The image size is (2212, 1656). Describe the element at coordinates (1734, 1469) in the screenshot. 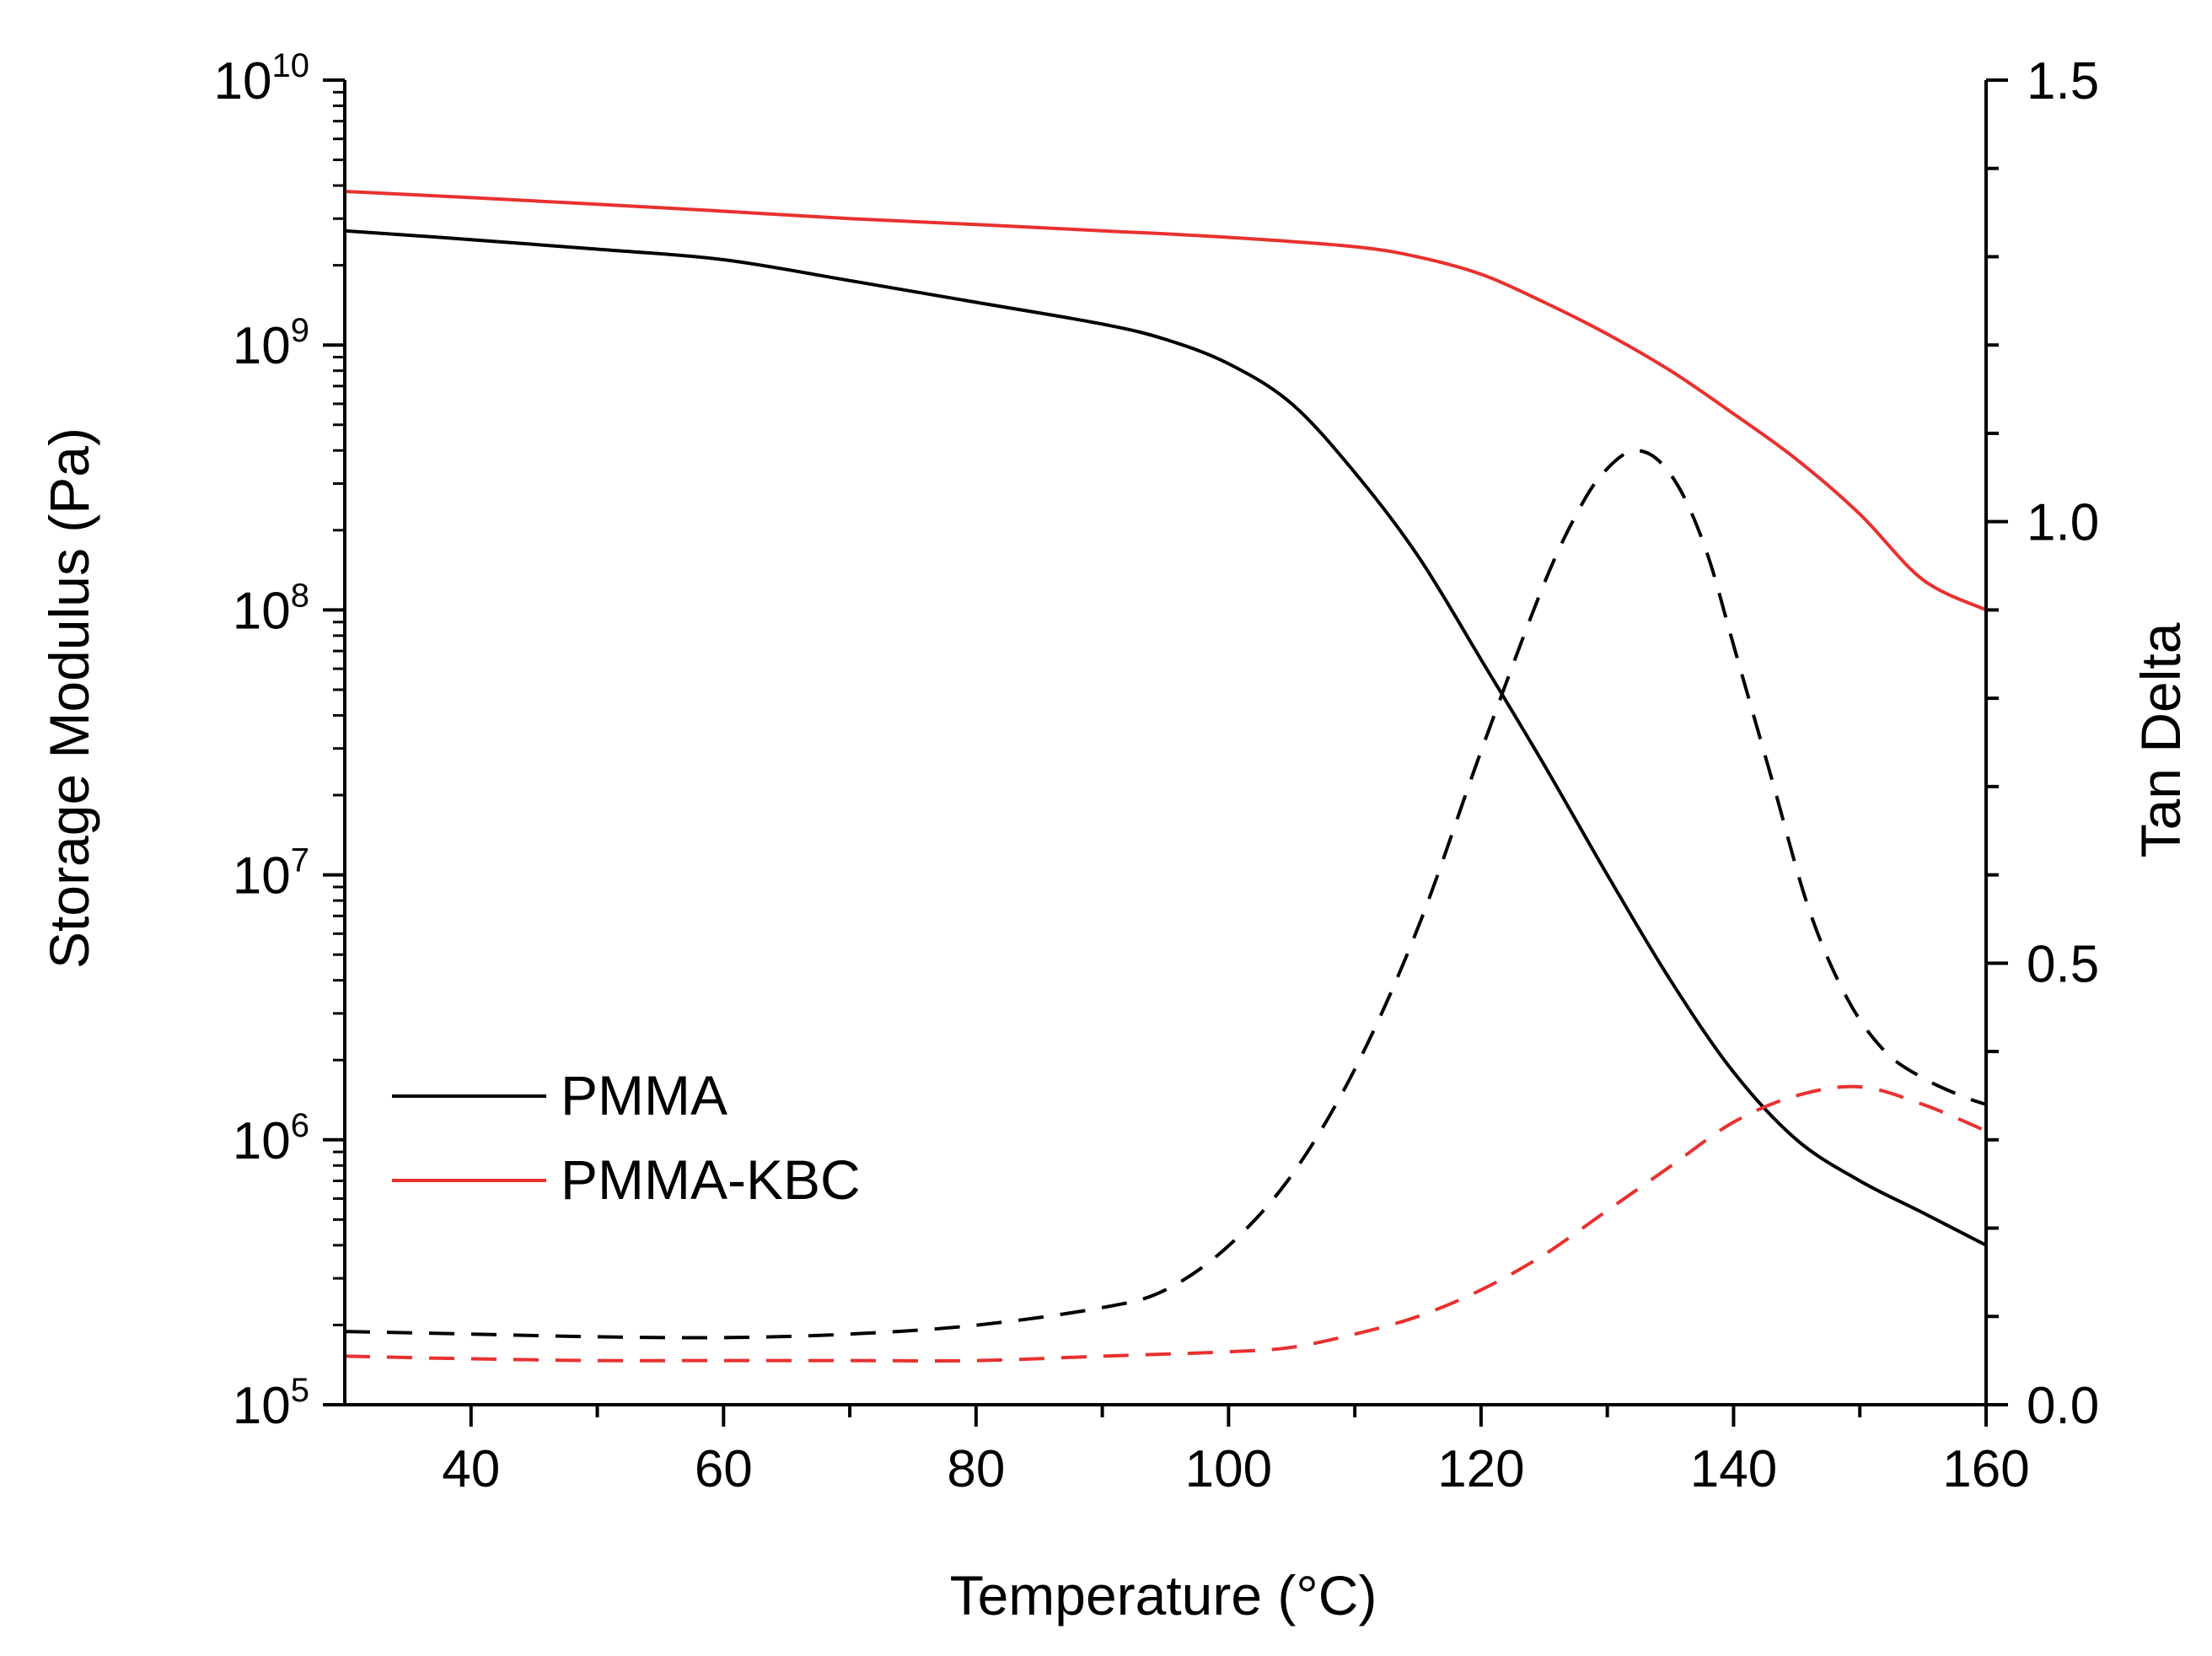

I see `x-tick-label-140: 140` at that location.